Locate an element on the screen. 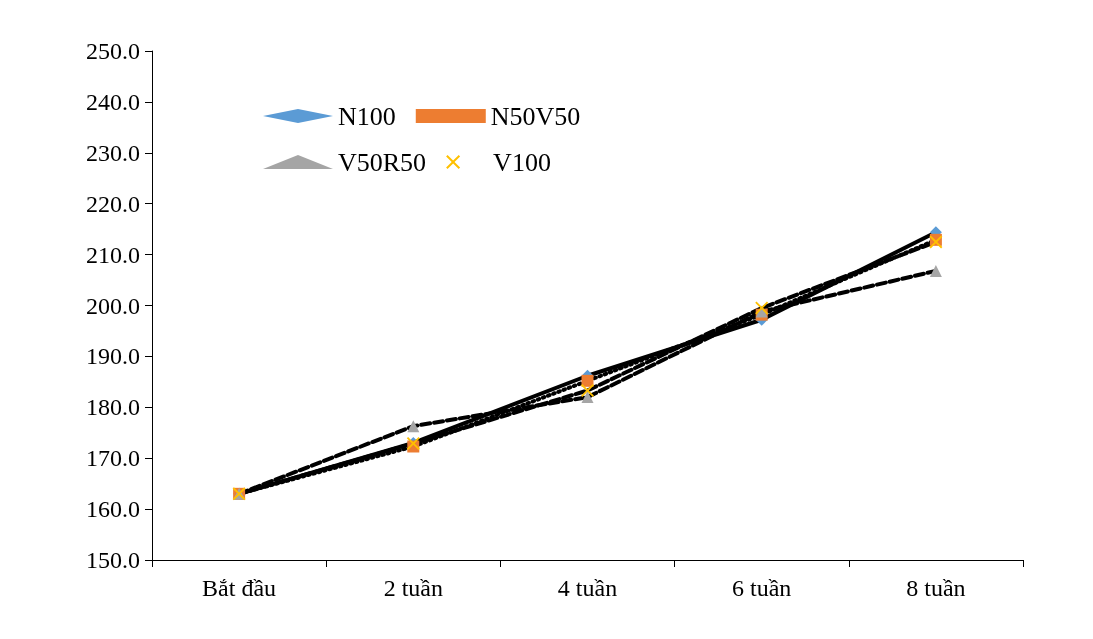 The width and height of the screenshot is (1093, 639). y-tick-label: 220.0 is located at coordinates (113, 203).